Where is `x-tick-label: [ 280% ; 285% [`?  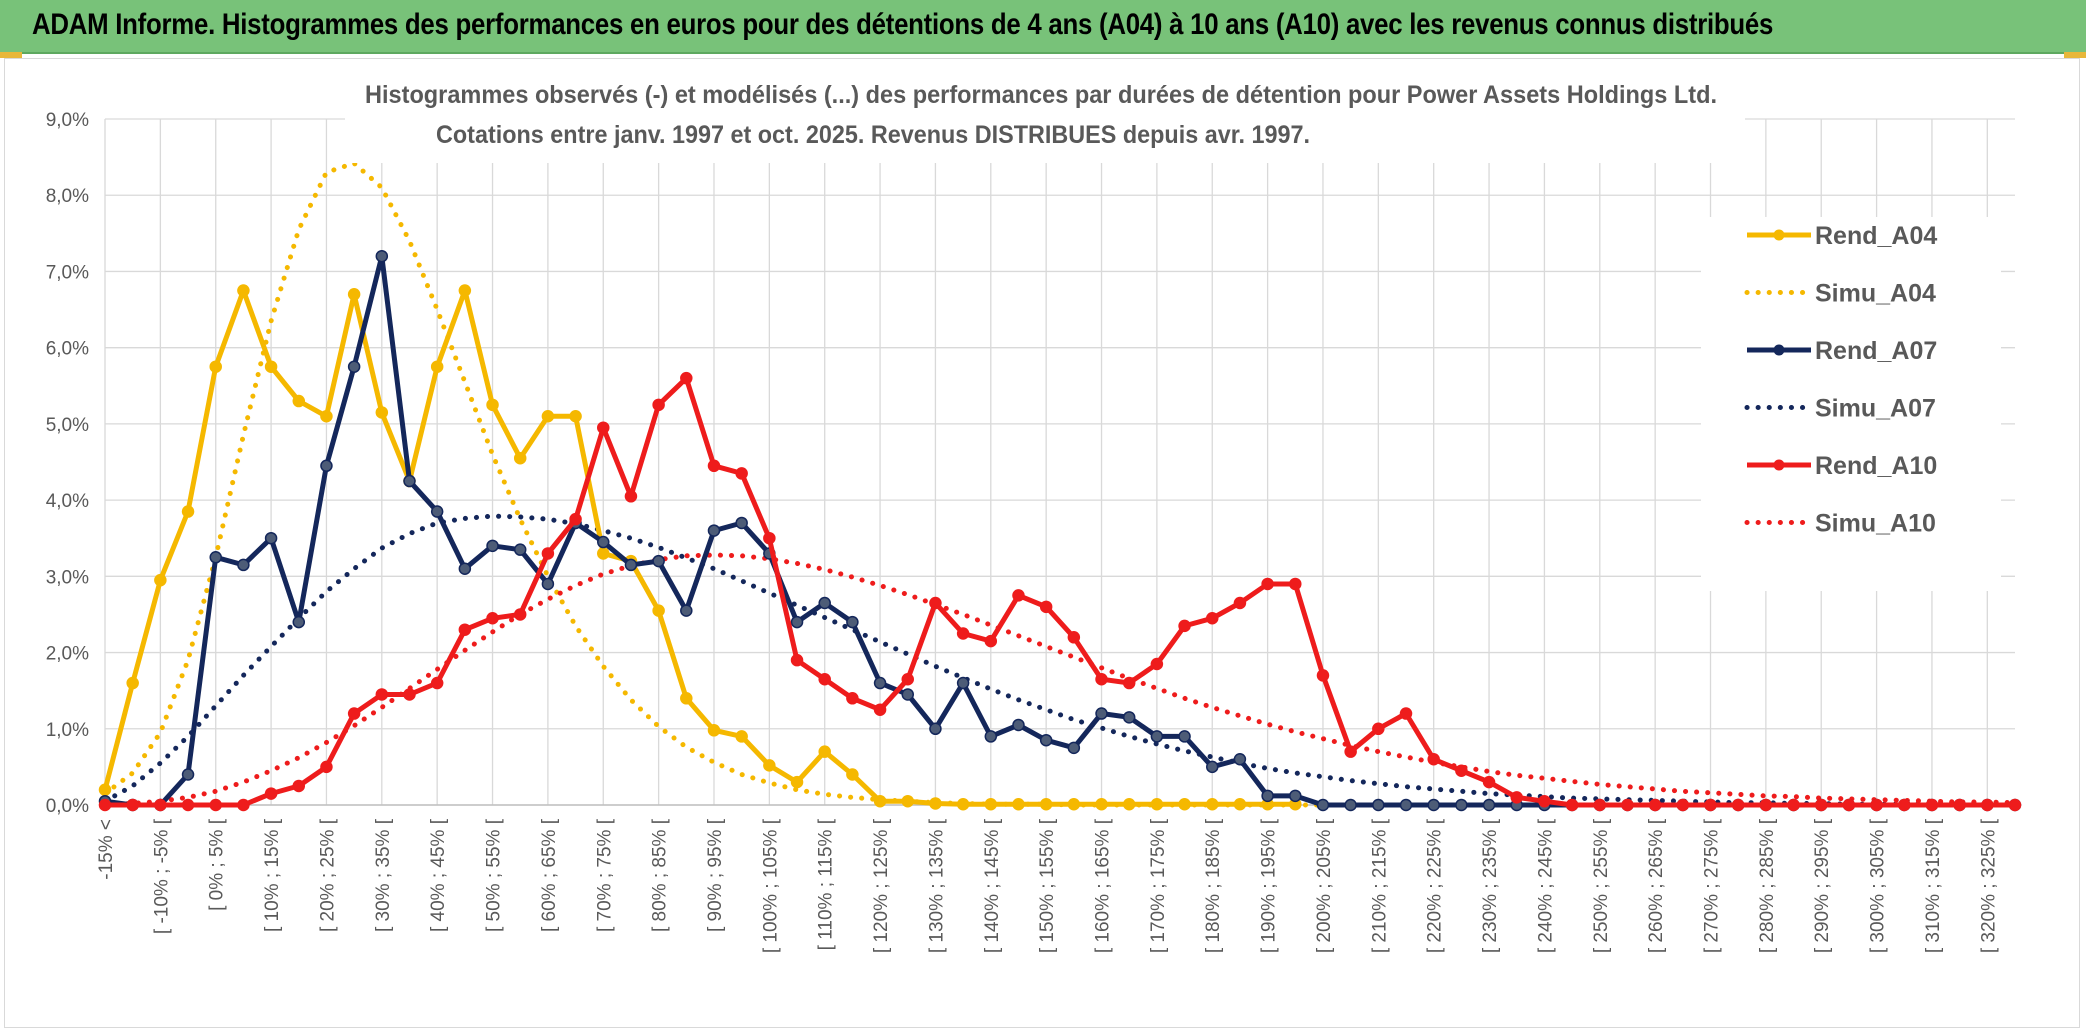 x-tick-label: [ 280% ; 285% [ is located at coordinates (1767, 885).